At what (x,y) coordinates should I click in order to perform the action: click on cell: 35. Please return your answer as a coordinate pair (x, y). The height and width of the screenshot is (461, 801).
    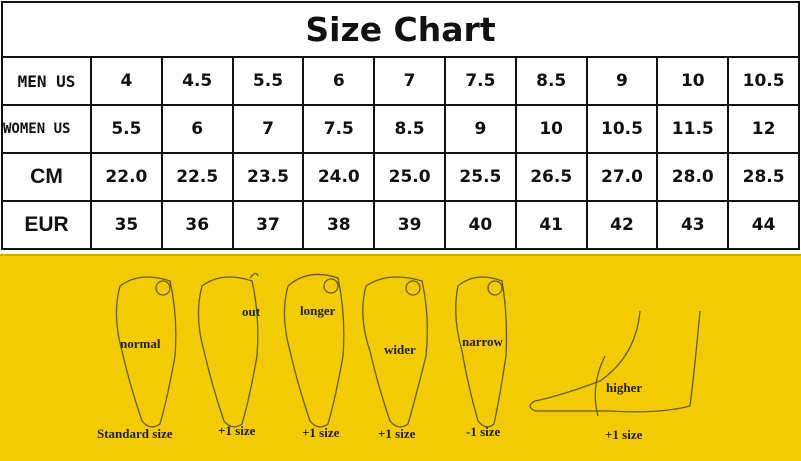
    Looking at the image, I should click on (126, 225).